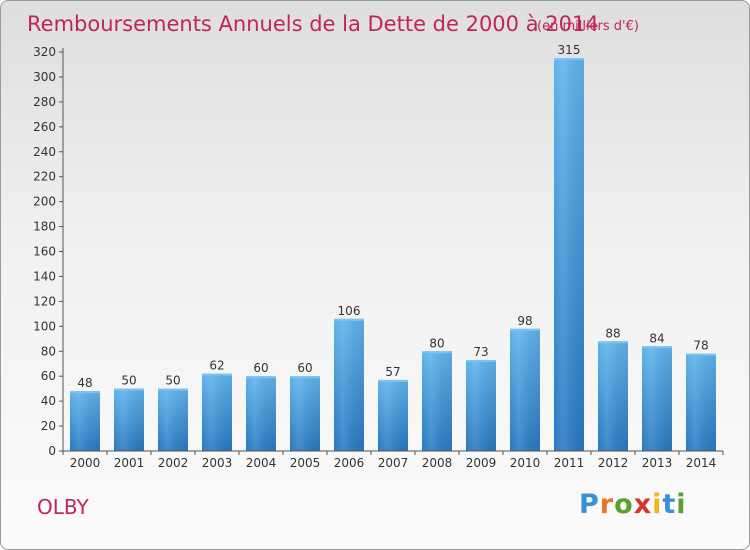 The height and width of the screenshot is (550, 750). I want to click on data-label: 98, so click(524, 321).